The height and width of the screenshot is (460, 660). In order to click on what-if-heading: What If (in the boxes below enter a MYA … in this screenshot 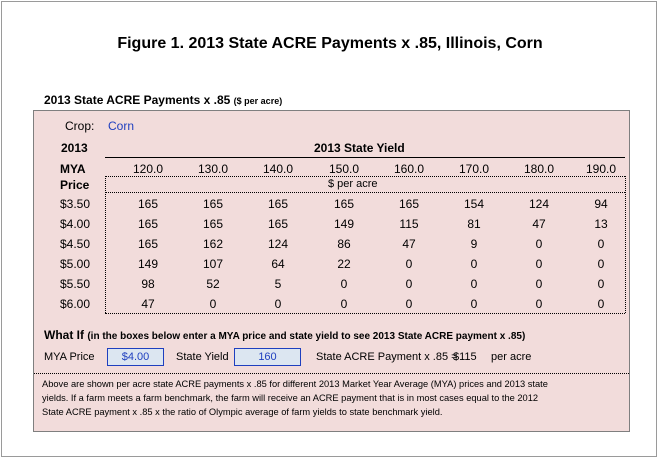, I will do `click(284, 335)`.